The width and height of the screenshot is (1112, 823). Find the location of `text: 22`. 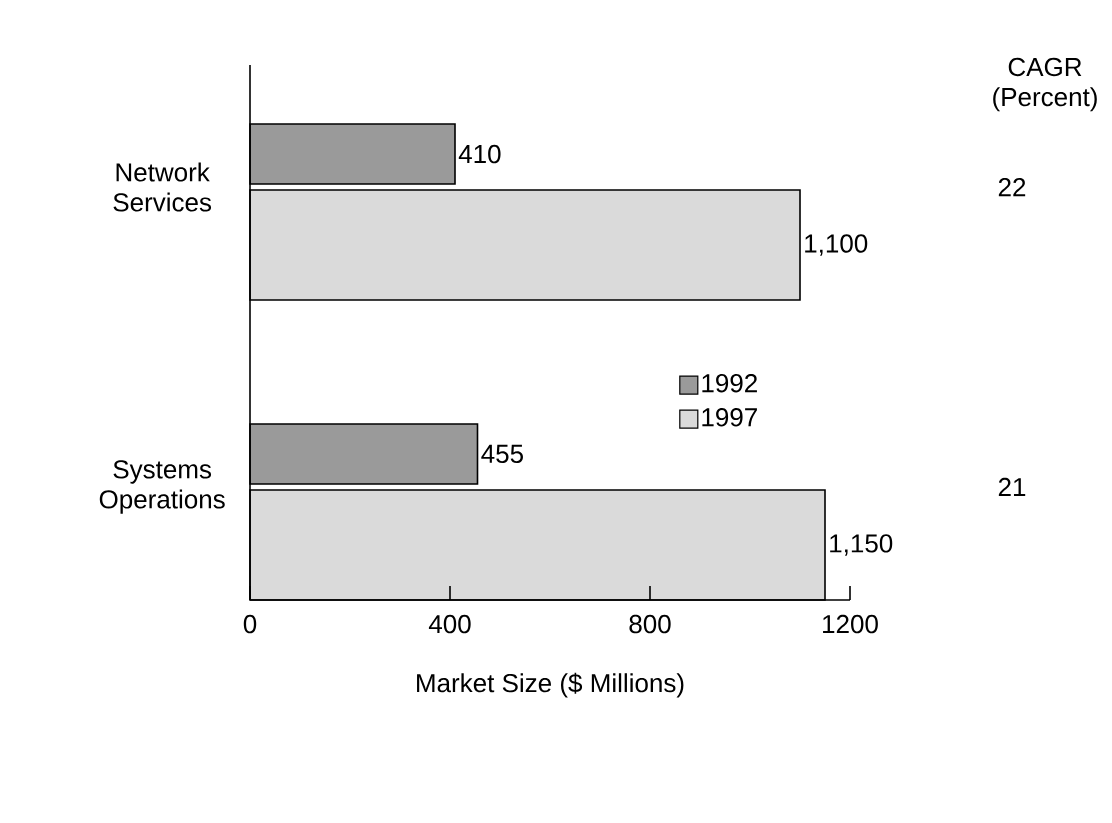

text: 22 is located at coordinates (1012, 187).